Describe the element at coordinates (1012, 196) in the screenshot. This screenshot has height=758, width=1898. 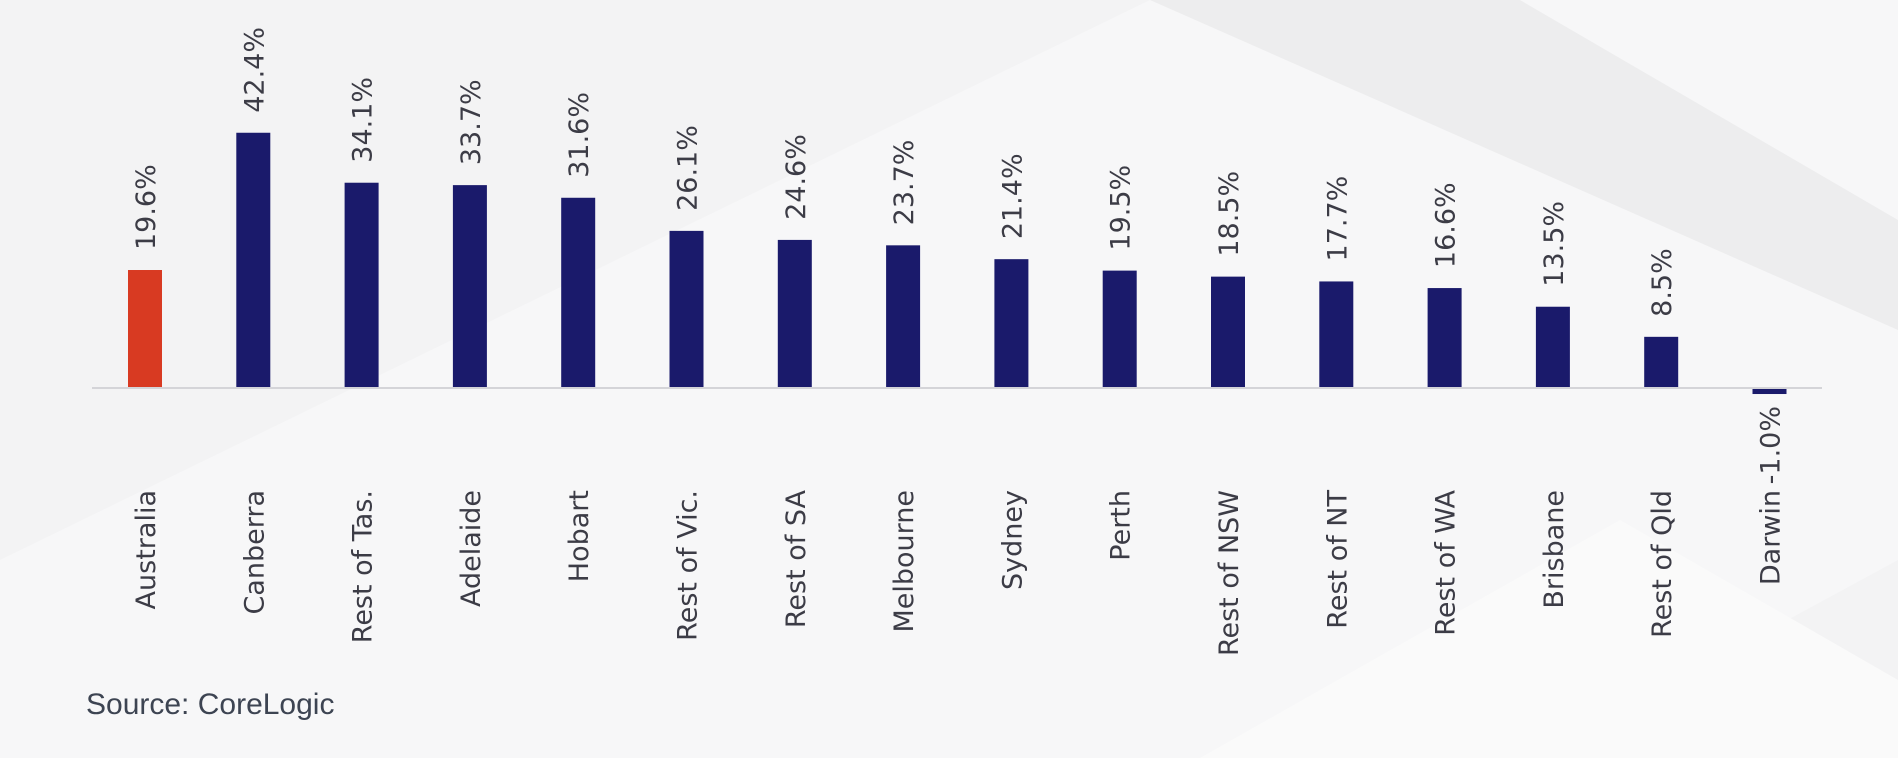
I see `value-label: 21.4%` at that location.